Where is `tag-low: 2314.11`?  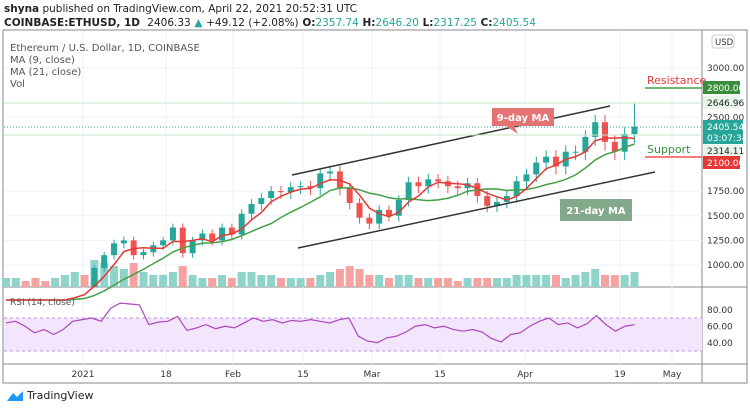 tag-low: 2314.11 is located at coordinates (723, 151).